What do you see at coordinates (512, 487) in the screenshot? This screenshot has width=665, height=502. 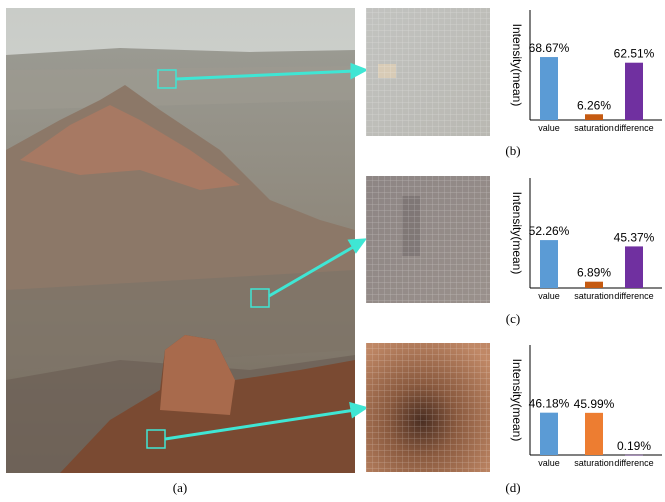 I see `caption: (d)` at bounding box center [512, 487].